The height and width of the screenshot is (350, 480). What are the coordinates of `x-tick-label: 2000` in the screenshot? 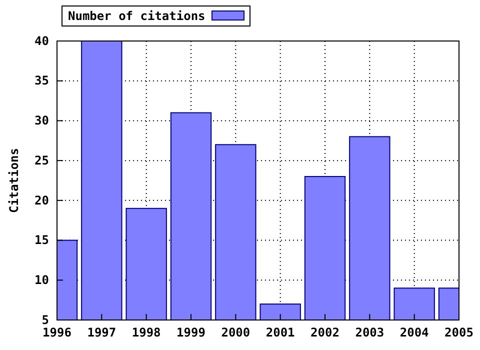 It's located at (235, 333).